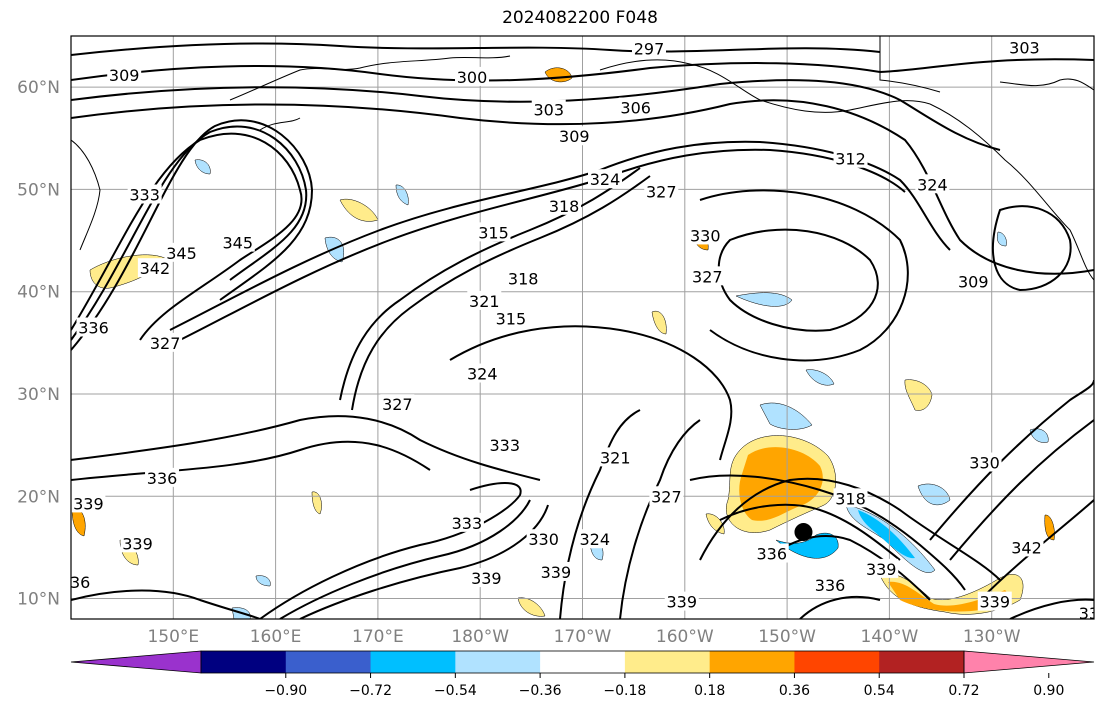 This screenshot has width=1105, height=712. Describe the element at coordinates (879, 691) in the screenshot. I see `colorbar-tick-label: 0.54` at that location.